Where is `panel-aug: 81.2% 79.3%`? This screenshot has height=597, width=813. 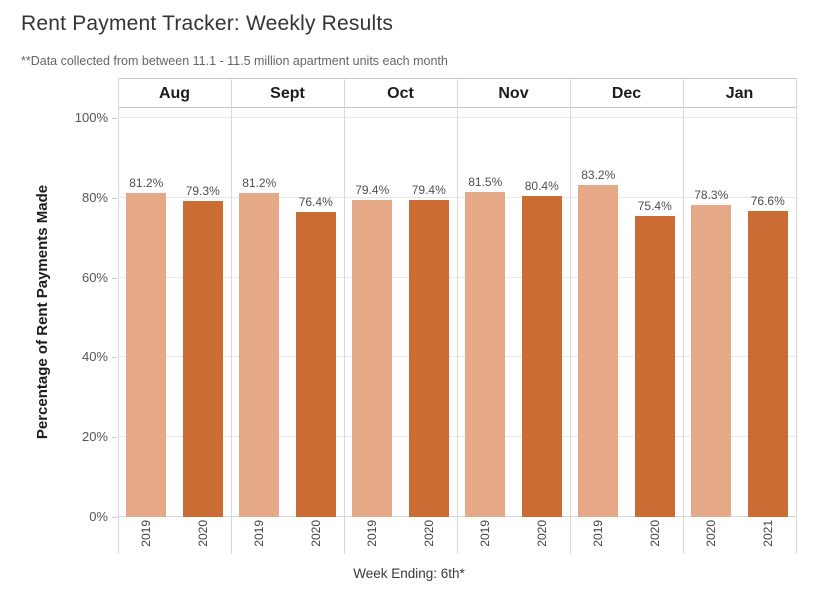 panel-aug: 81.2% 79.3% is located at coordinates (174, 313).